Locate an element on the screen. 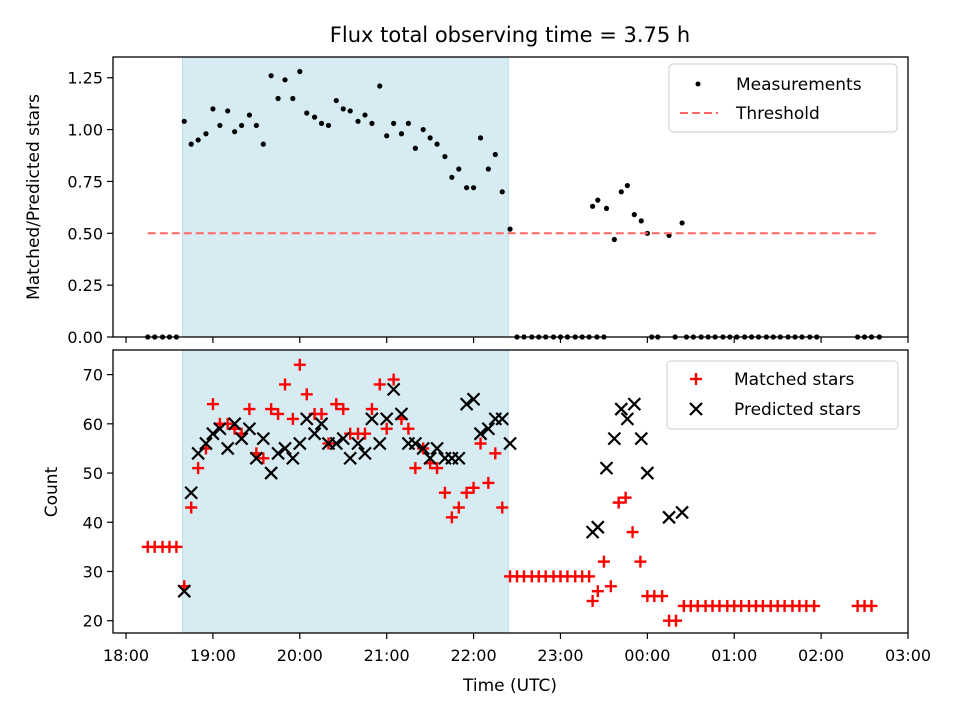 This screenshot has height=720, width=960. y-tick-label: 70 is located at coordinates (93, 375).